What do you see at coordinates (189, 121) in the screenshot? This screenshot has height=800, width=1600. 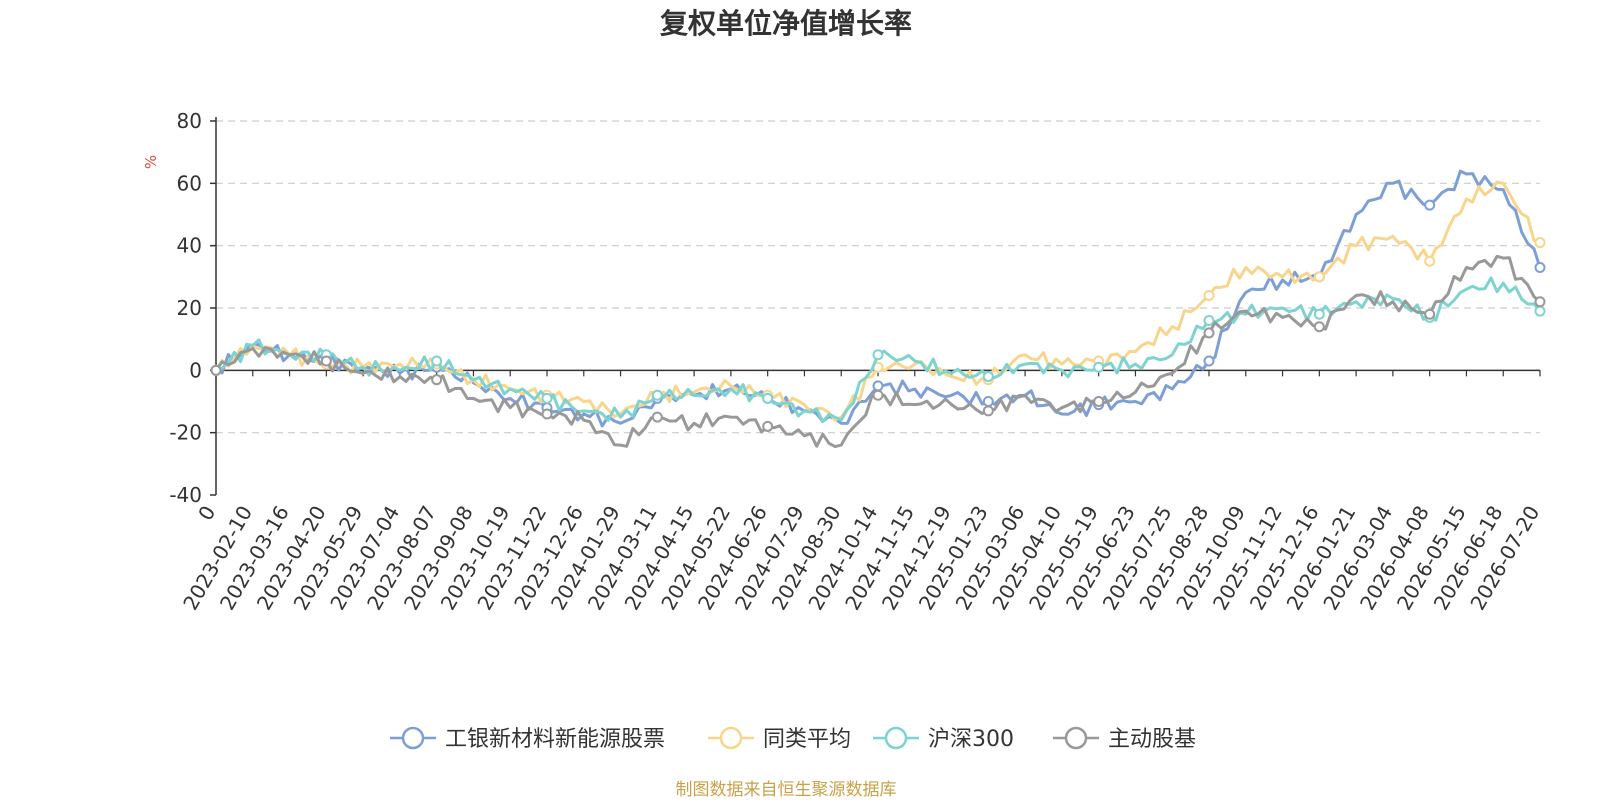 I see `y-tick-label: 80` at bounding box center [189, 121].